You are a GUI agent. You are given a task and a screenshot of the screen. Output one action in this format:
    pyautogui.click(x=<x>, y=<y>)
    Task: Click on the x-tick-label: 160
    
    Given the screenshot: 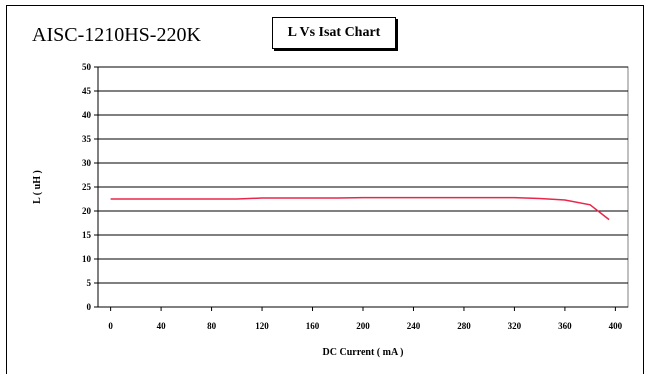 What is the action you would take?
    pyautogui.click(x=313, y=326)
    